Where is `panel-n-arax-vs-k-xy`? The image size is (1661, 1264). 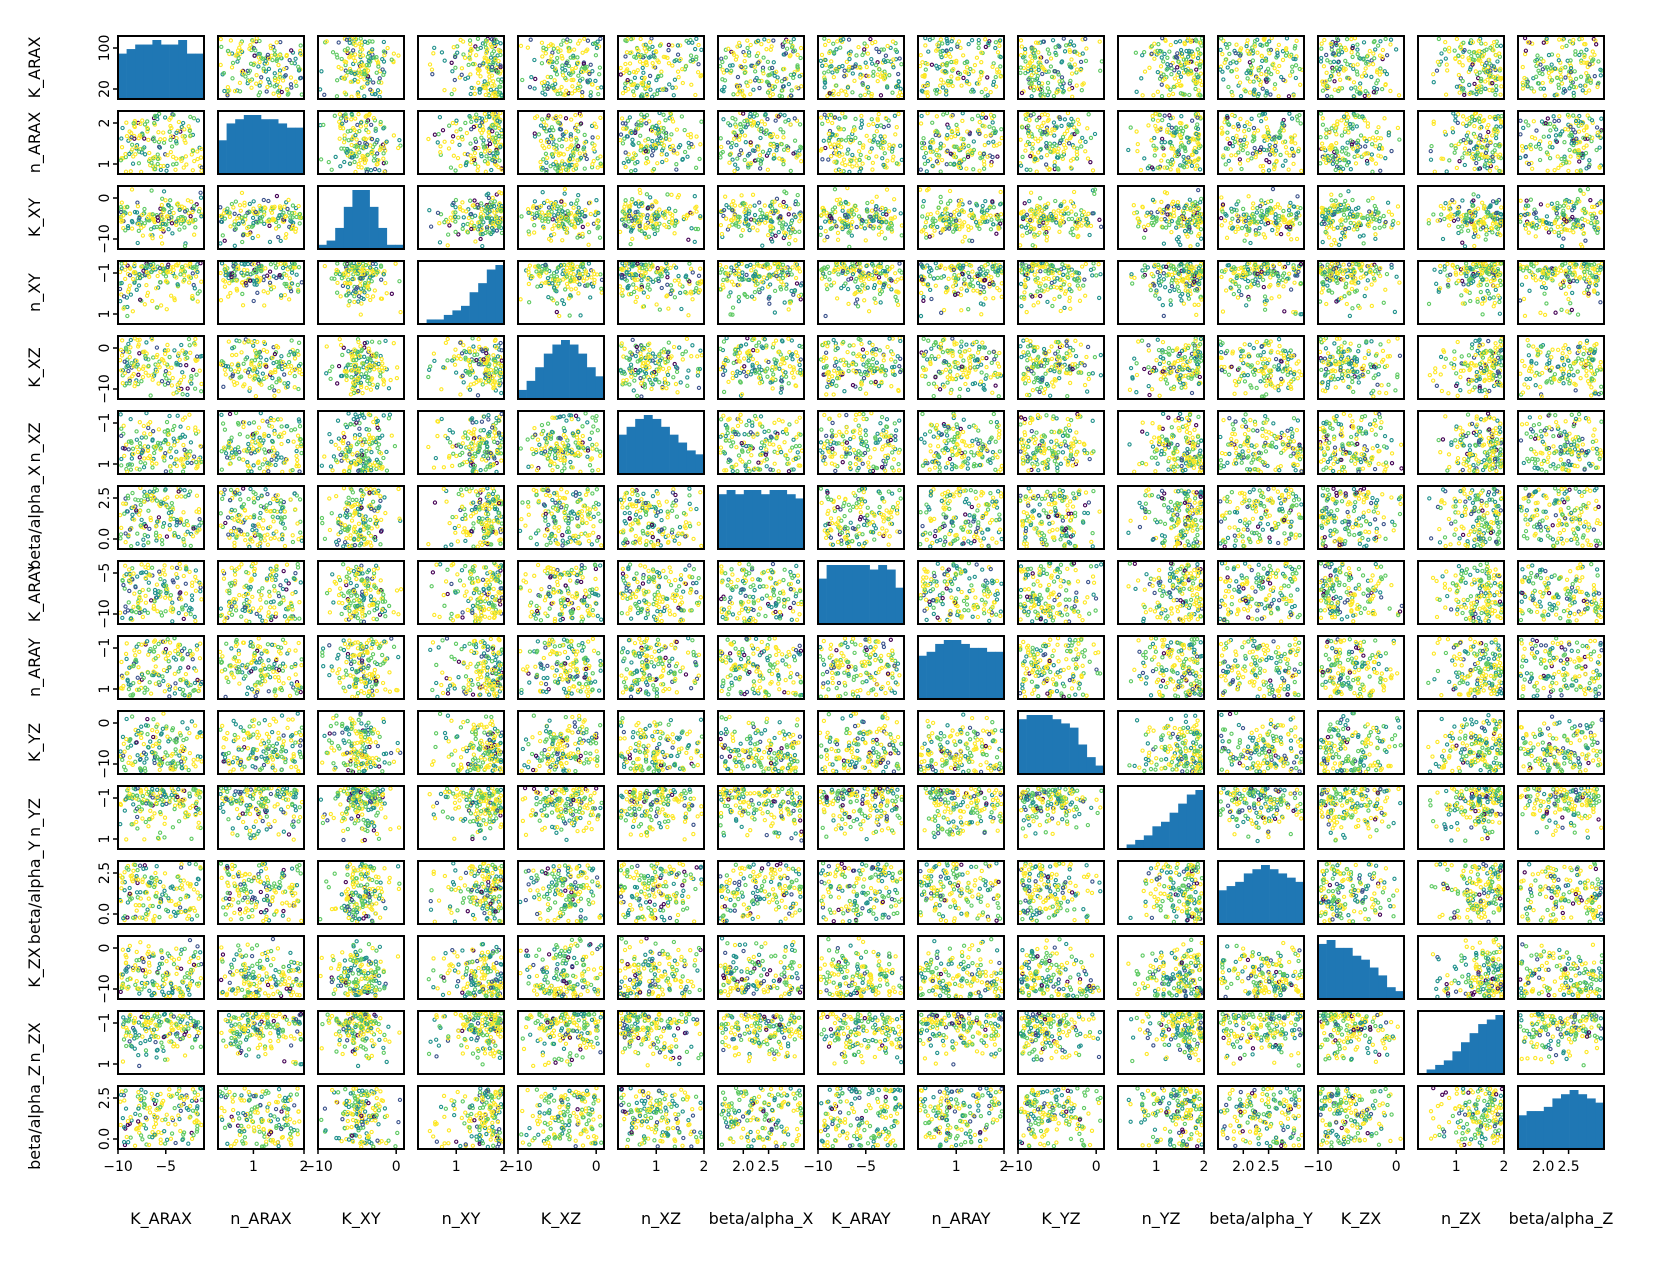
panel-n-arax-vs-k-xy is located at coordinates (361, 142).